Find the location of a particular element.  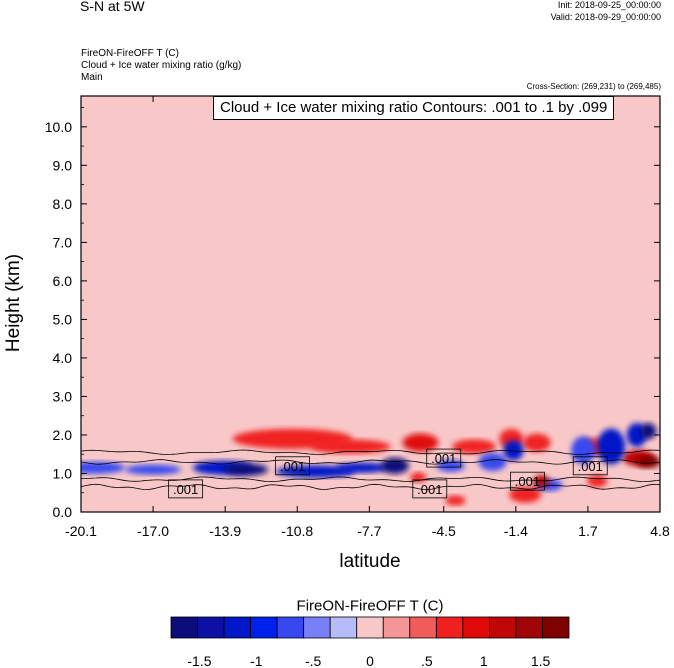

cross-section-label: Cross-Section: (269,231) to (269,485) is located at coordinates (593, 86).